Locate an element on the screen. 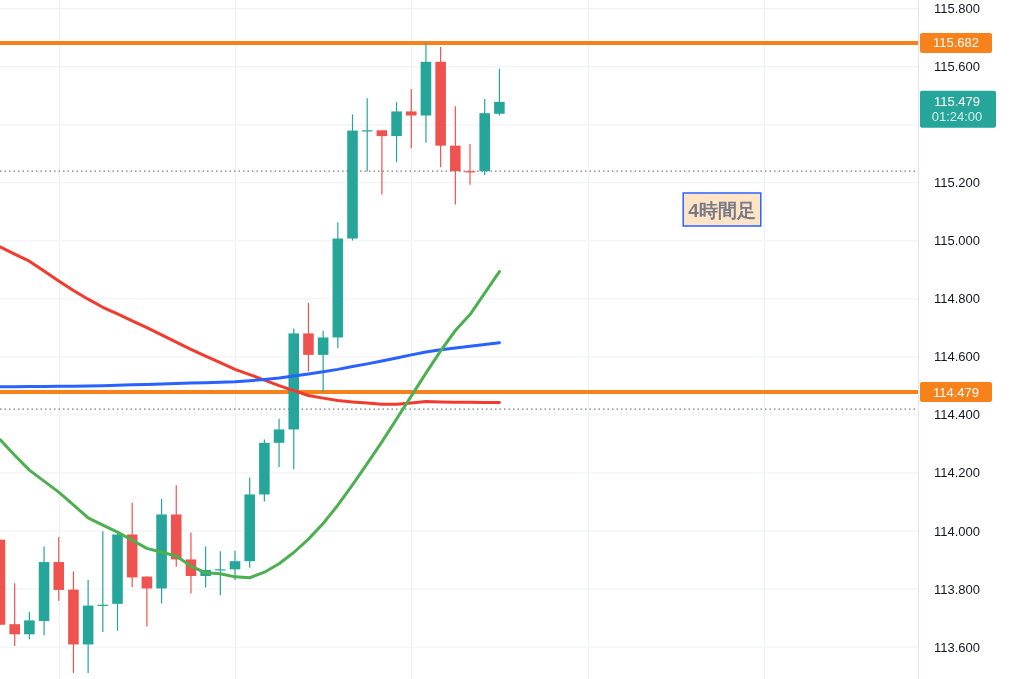 This screenshot has width=1024, height=679. ref-line-label: 115.682 is located at coordinates (956, 43).